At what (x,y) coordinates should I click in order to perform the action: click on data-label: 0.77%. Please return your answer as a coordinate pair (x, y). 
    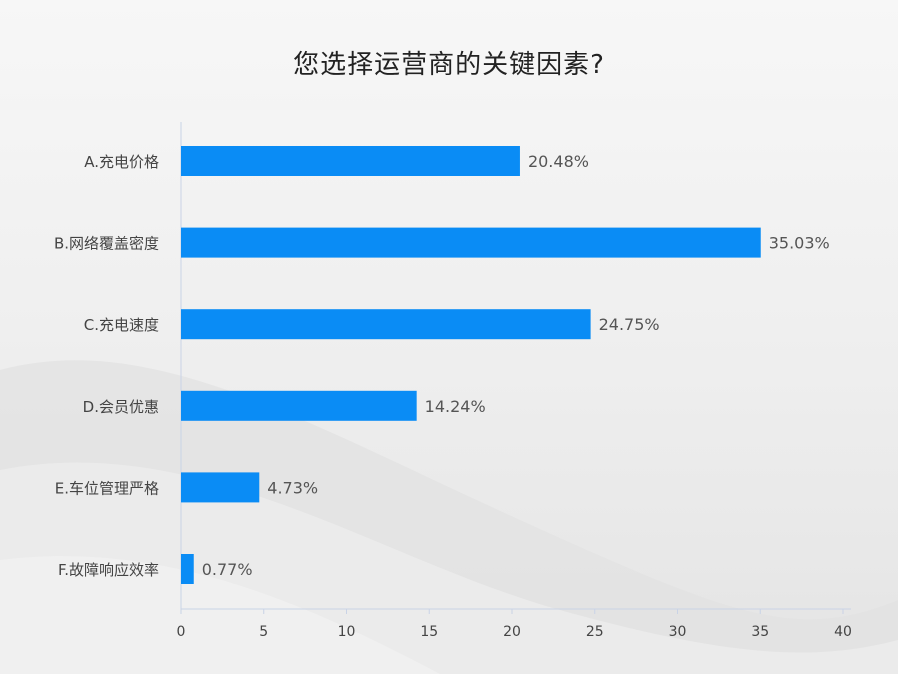
    Looking at the image, I should click on (227, 569).